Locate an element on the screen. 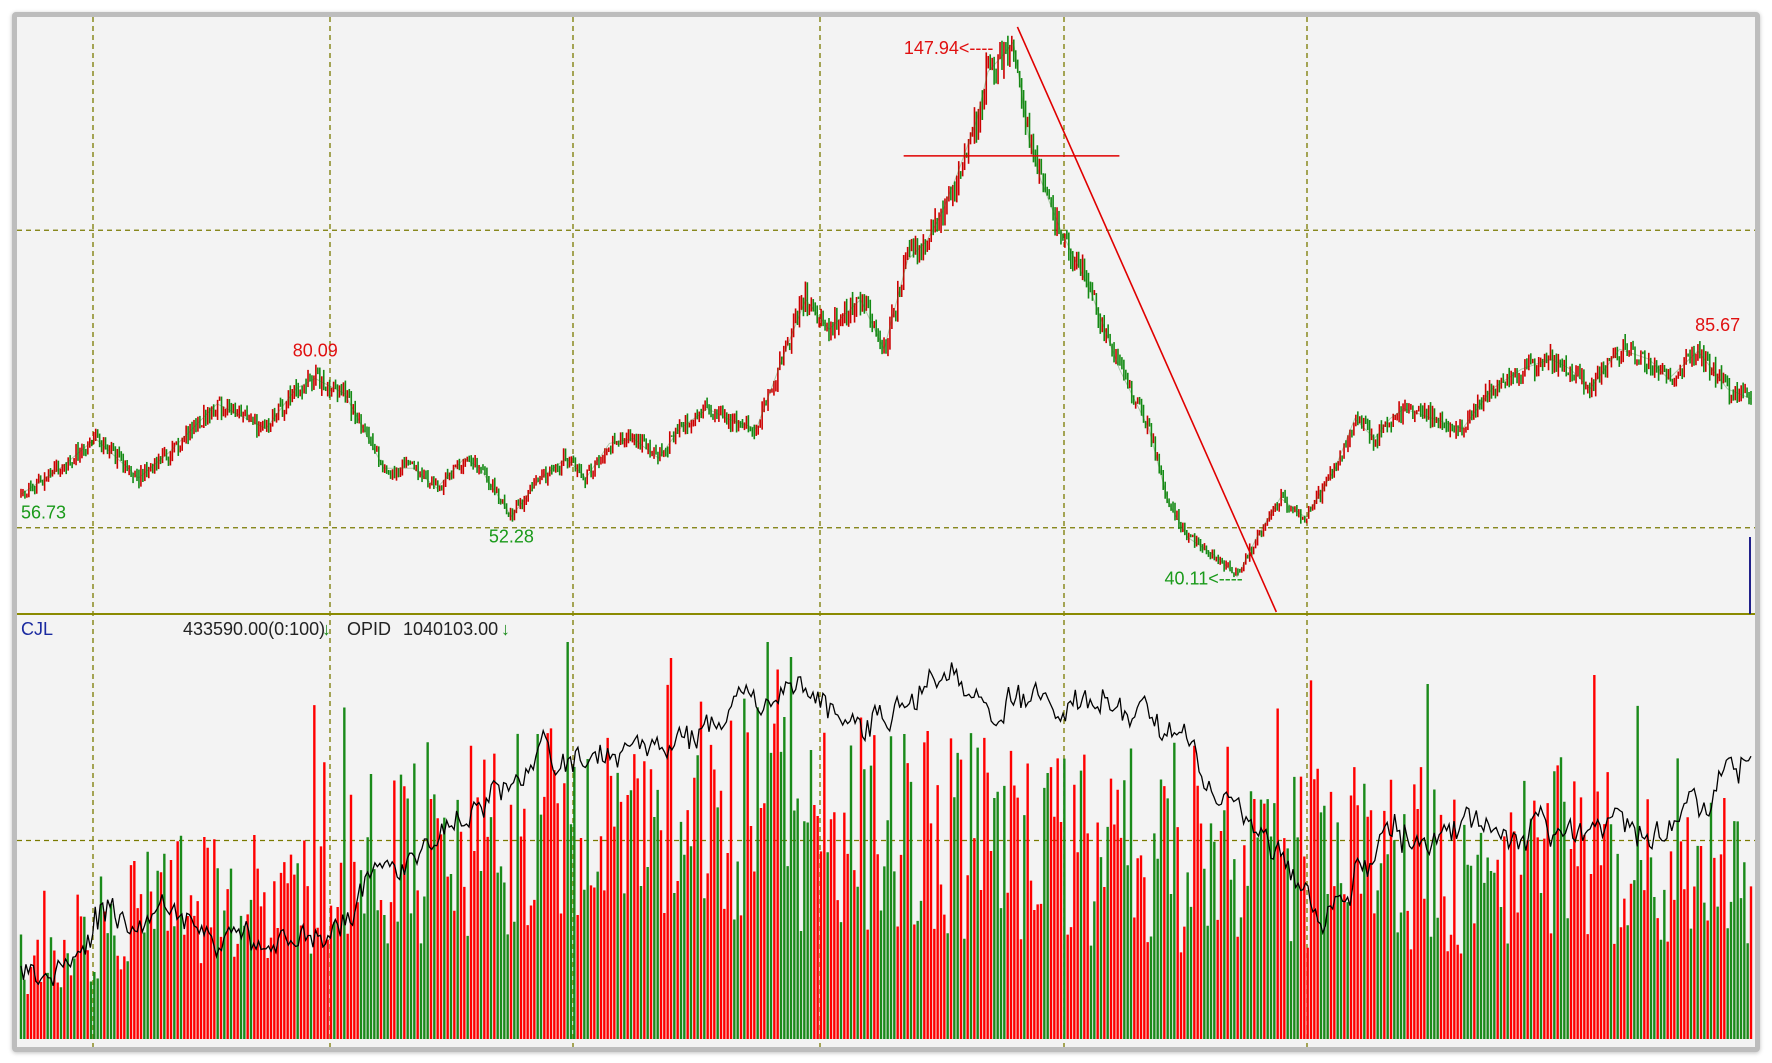  indicator-name: CJL is located at coordinates (37, 629).